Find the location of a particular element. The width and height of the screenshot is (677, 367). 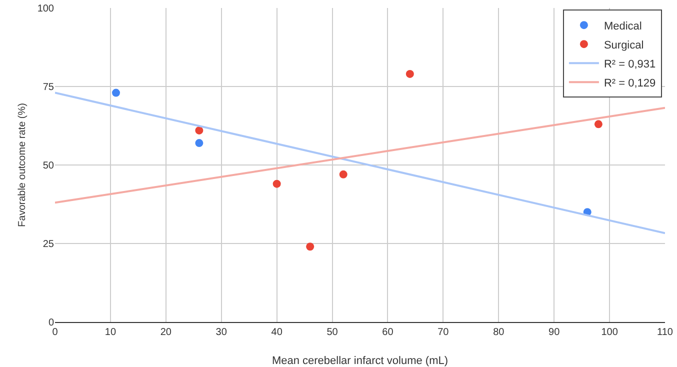

legend-label: Medical is located at coordinates (623, 26).